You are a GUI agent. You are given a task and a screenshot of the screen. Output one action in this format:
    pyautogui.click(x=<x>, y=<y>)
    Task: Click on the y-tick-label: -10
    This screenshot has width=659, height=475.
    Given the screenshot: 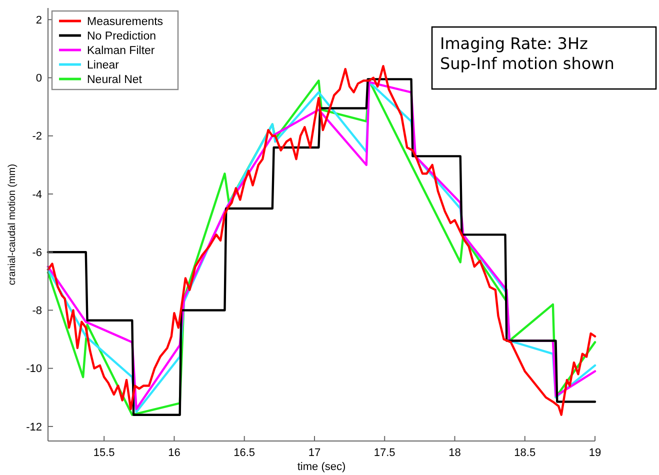 What is the action you would take?
    pyautogui.click(x=34, y=369)
    